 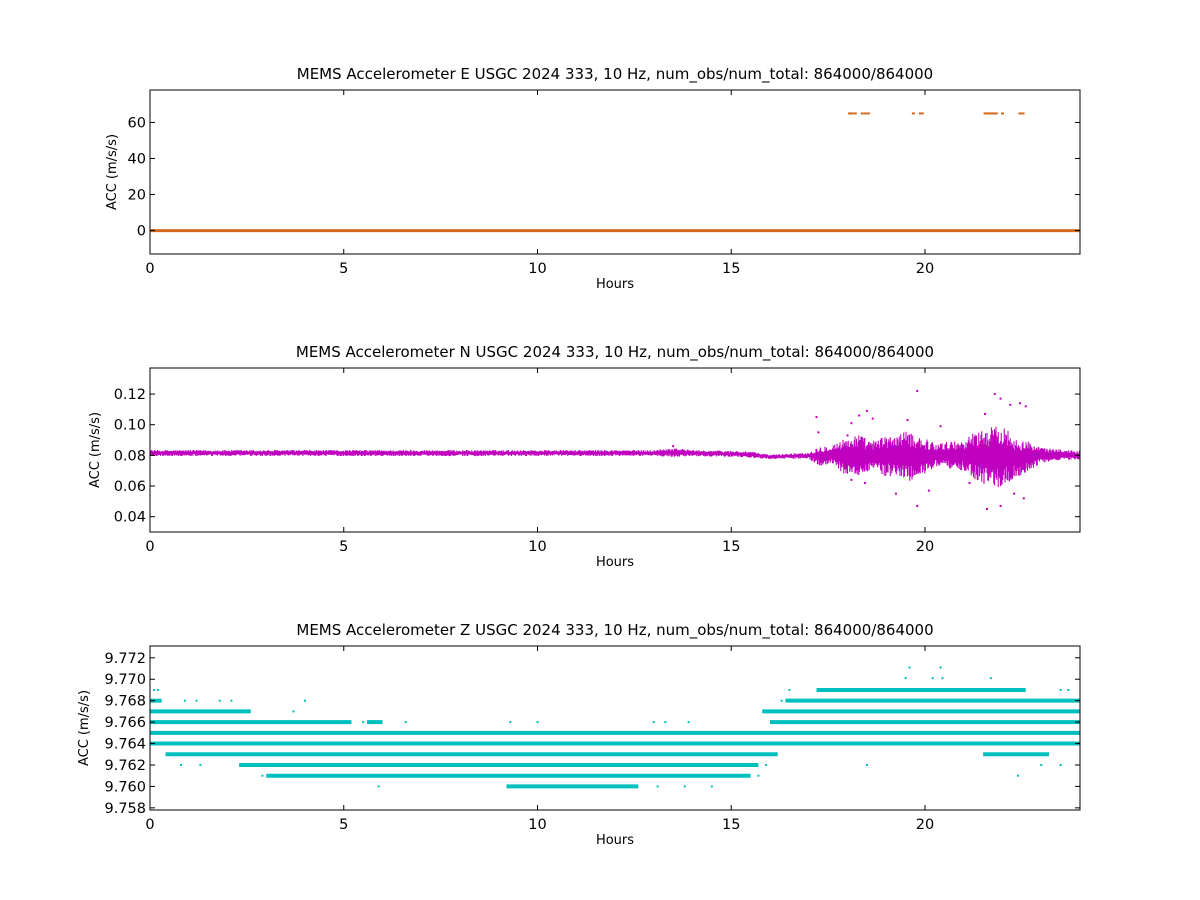 I want to click on y-axis-label: ACC (m/s/s), so click(x=95, y=450).